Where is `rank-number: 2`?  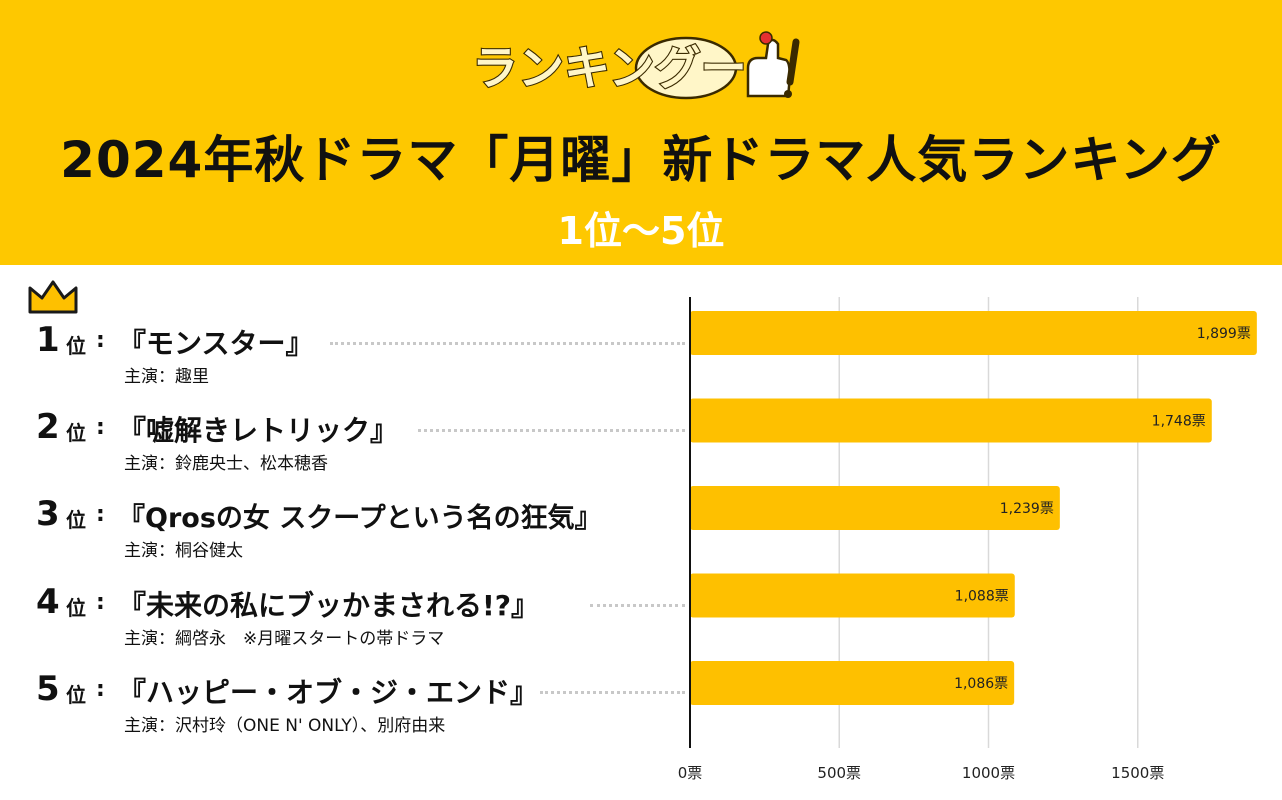
rank-number: 2 is located at coordinates (48, 427).